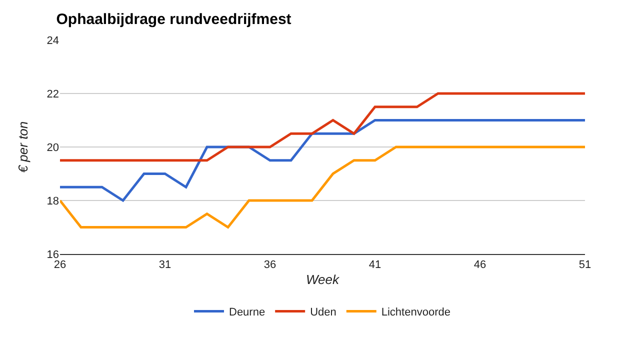 The image size is (625, 338). What do you see at coordinates (585, 265) in the screenshot?
I see `x-tick-label: 51` at bounding box center [585, 265].